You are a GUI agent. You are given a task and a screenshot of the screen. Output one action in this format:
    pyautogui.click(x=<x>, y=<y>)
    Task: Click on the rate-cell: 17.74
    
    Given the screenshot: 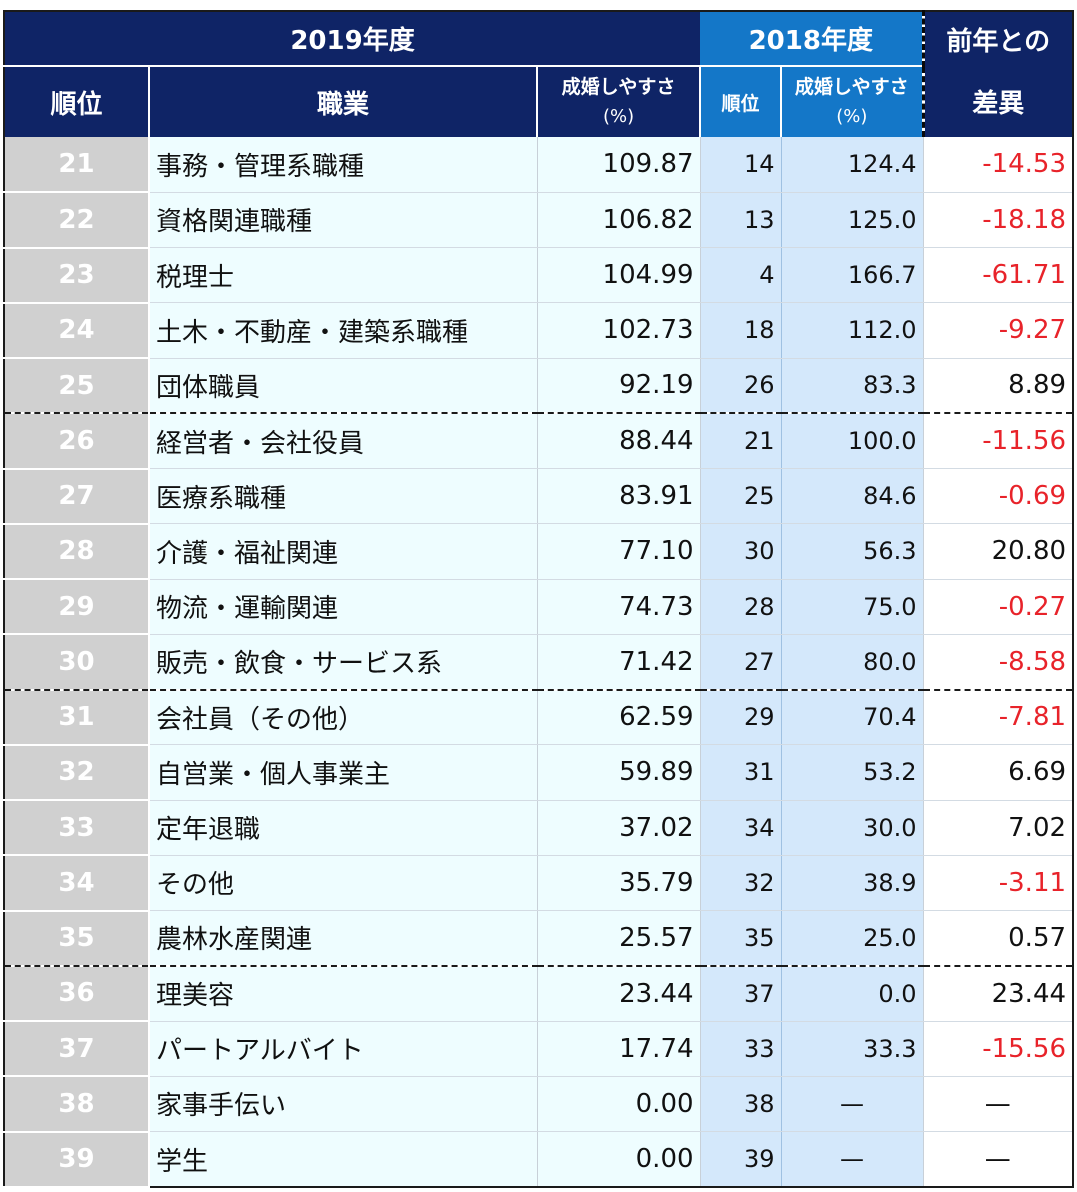 What is the action you would take?
    pyautogui.click(x=619, y=1049)
    